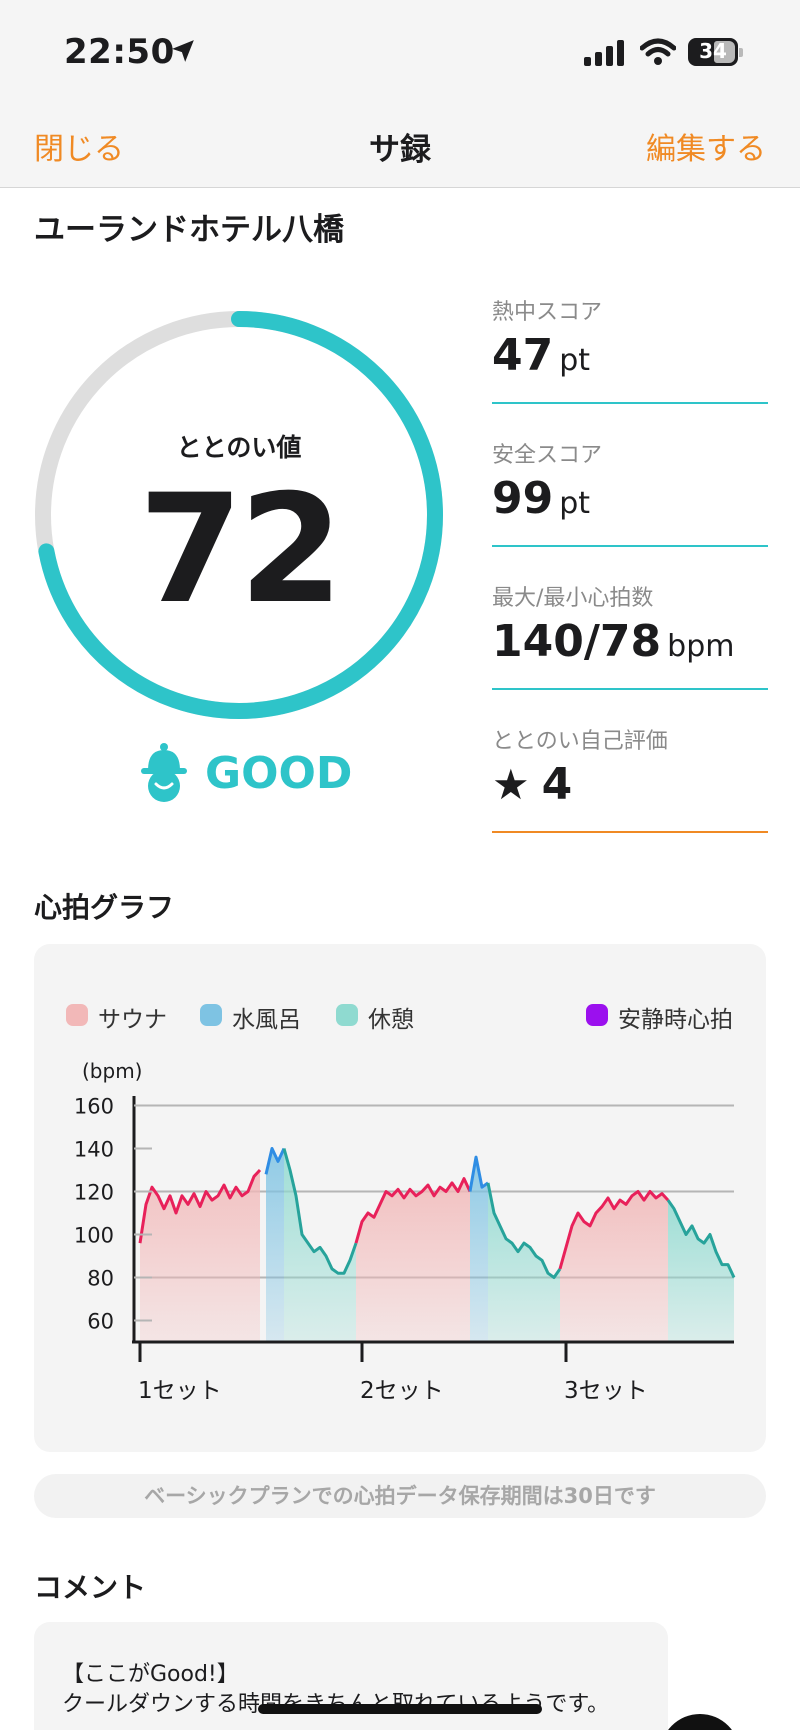  I want to click on page-title: サ録, so click(400, 150).